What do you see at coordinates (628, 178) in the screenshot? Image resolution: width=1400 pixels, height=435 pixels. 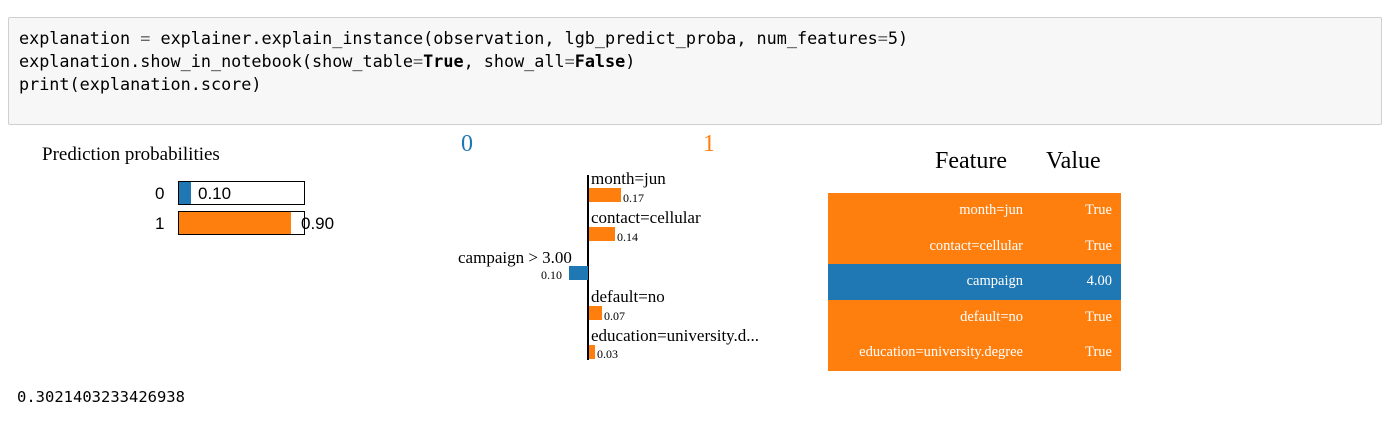 I see `feature-label: month=jun` at bounding box center [628, 178].